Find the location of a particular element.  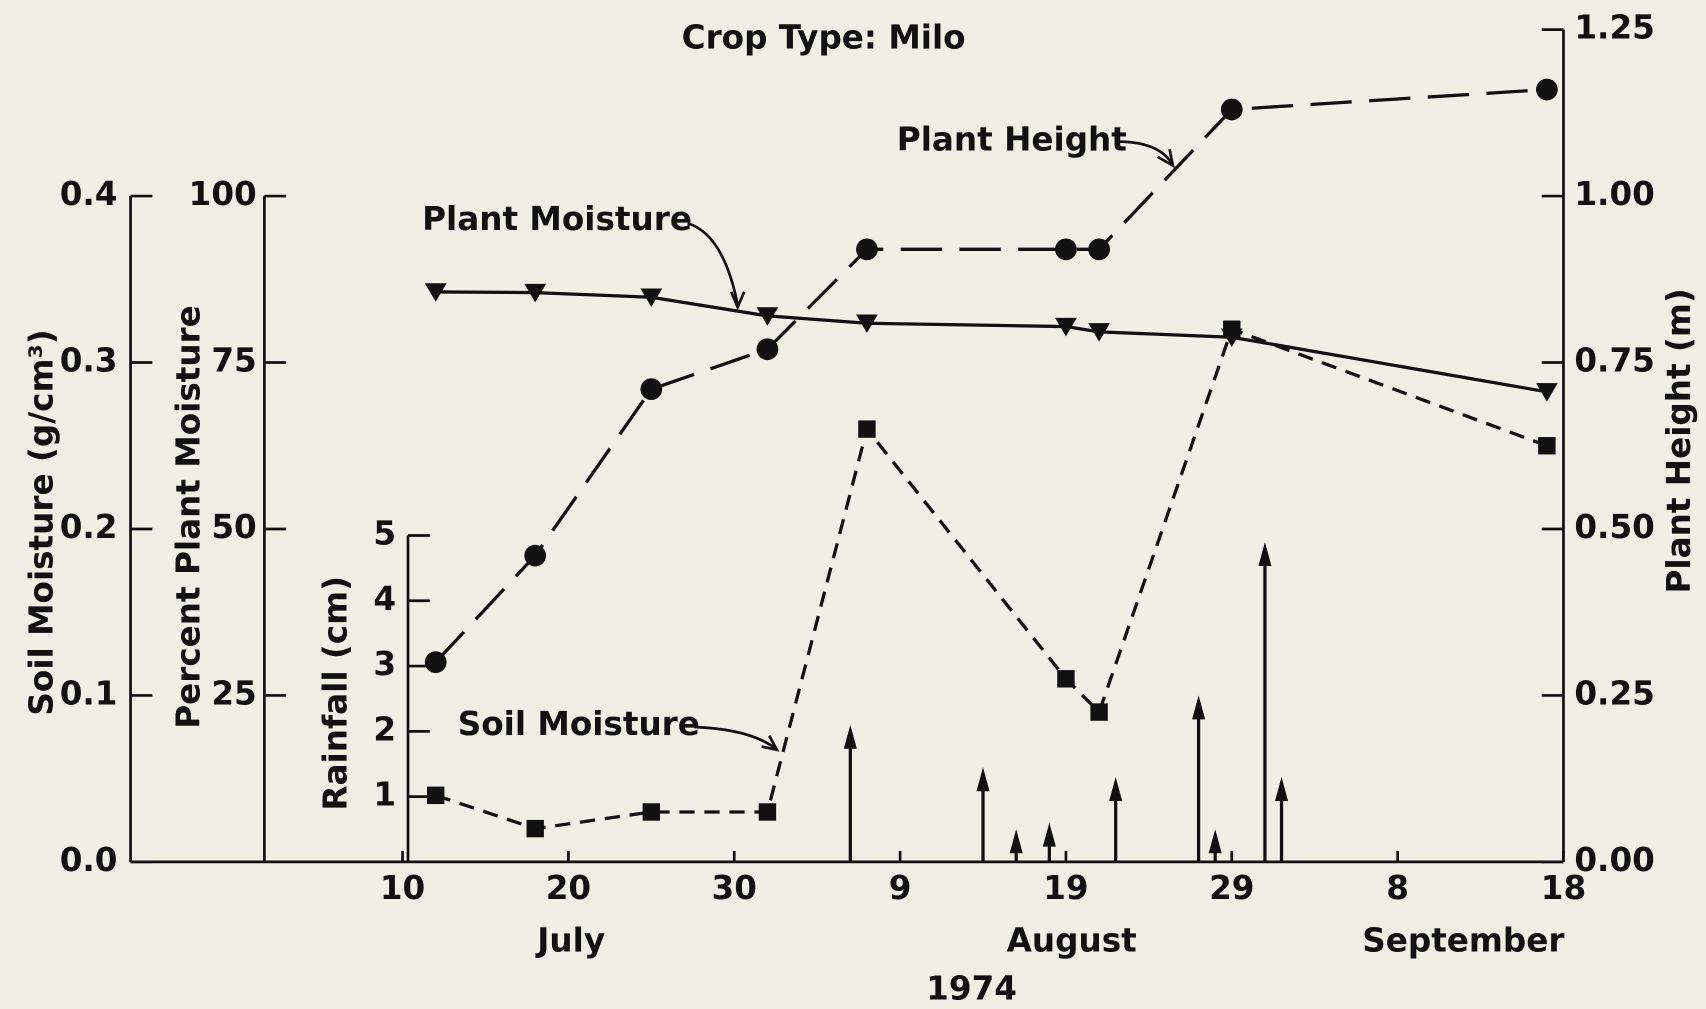

y-tick-label: 1.00 is located at coordinates (1614, 194).